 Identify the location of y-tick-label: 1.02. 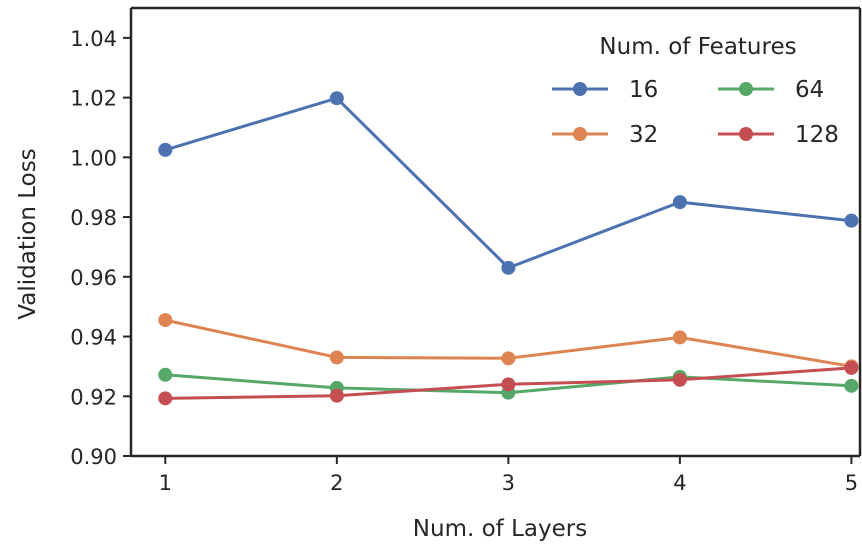
(93, 99).